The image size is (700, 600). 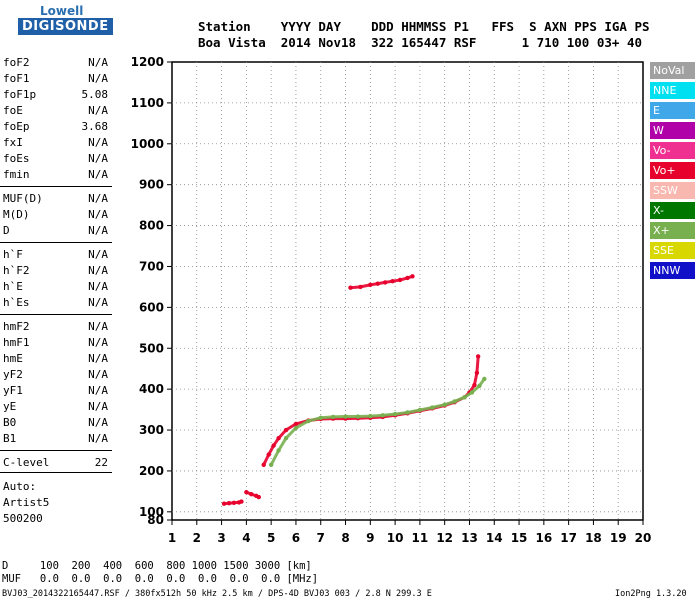 I want to click on param-name: foF1p, so click(x=20, y=94).